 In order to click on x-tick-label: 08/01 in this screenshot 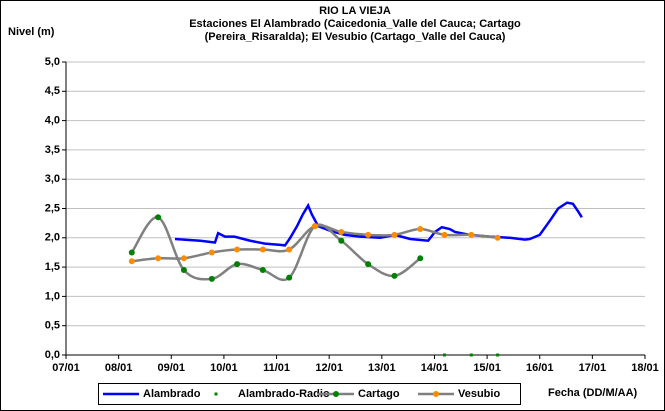, I will do `click(119, 368)`.